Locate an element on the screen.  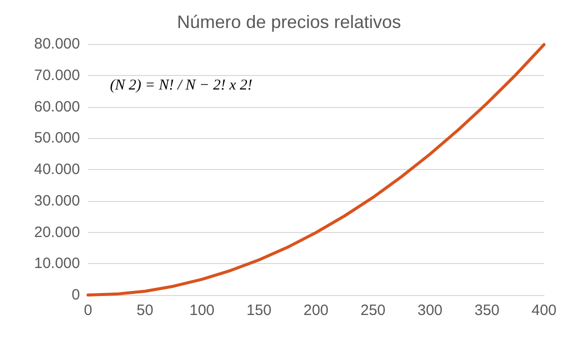
chart-title: Número de precios relativos is located at coordinates (289, 22).